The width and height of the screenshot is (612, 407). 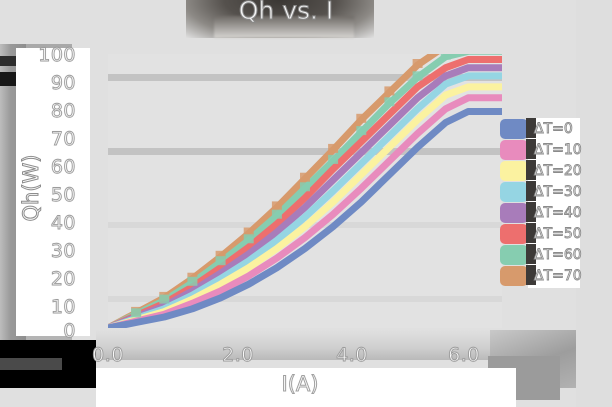 What do you see at coordinates (31, 188) in the screenshot?
I see `y-axis-label: Qh(W)` at bounding box center [31, 188].